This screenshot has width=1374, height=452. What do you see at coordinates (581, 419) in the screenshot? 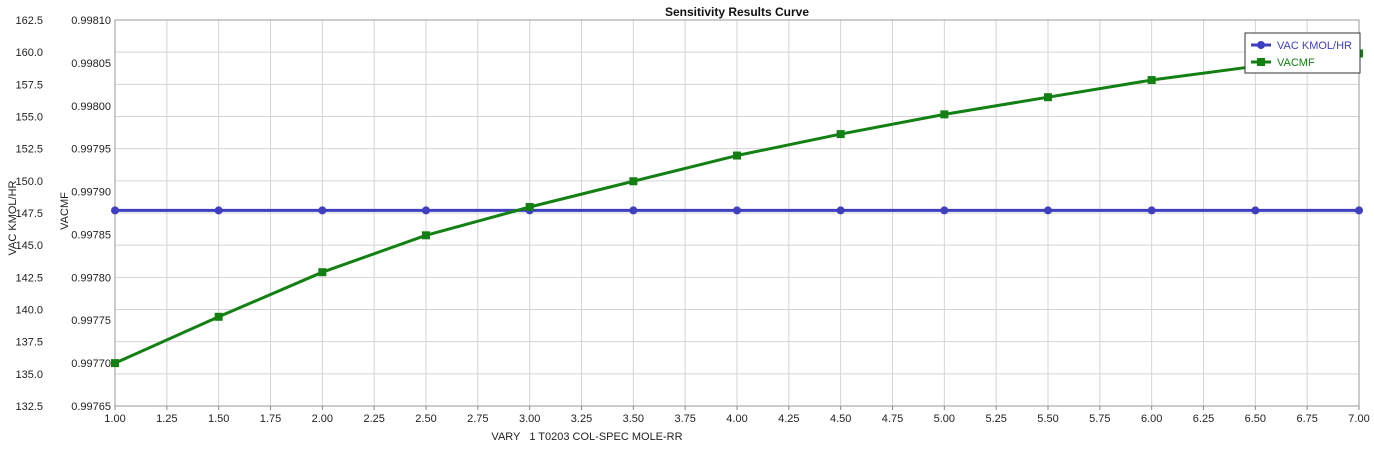
I see `x-tick-label: 3.25` at bounding box center [581, 419].